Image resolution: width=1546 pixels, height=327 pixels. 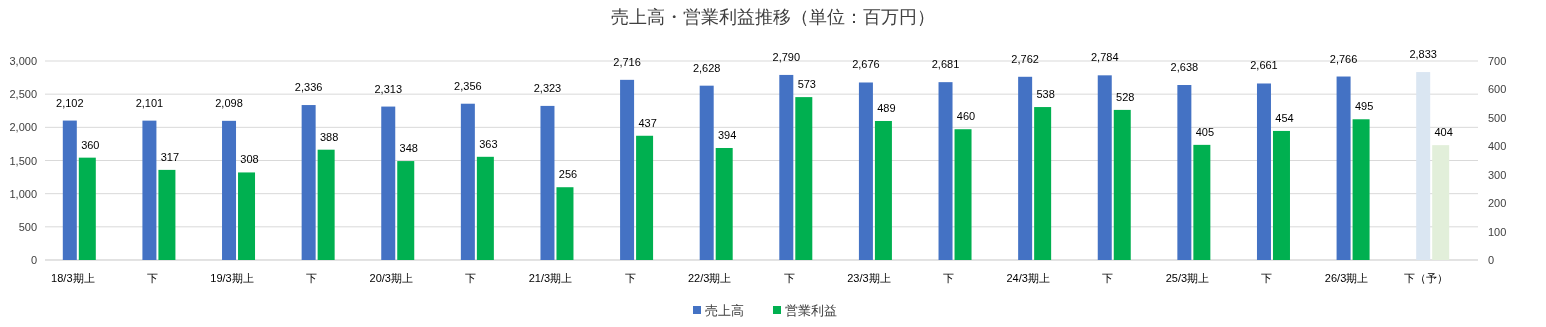 I want to click on x-tick-label: 19/3期上, so click(x=232, y=278).